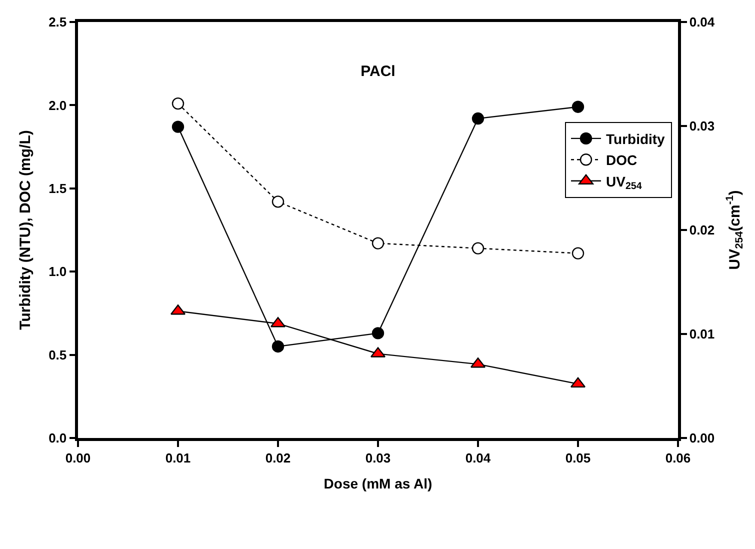 This screenshot has height=549, width=755. What do you see at coordinates (578, 458) in the screenshot?
I see `x-tick-label: 0.05` at bounding box center [578, 458].